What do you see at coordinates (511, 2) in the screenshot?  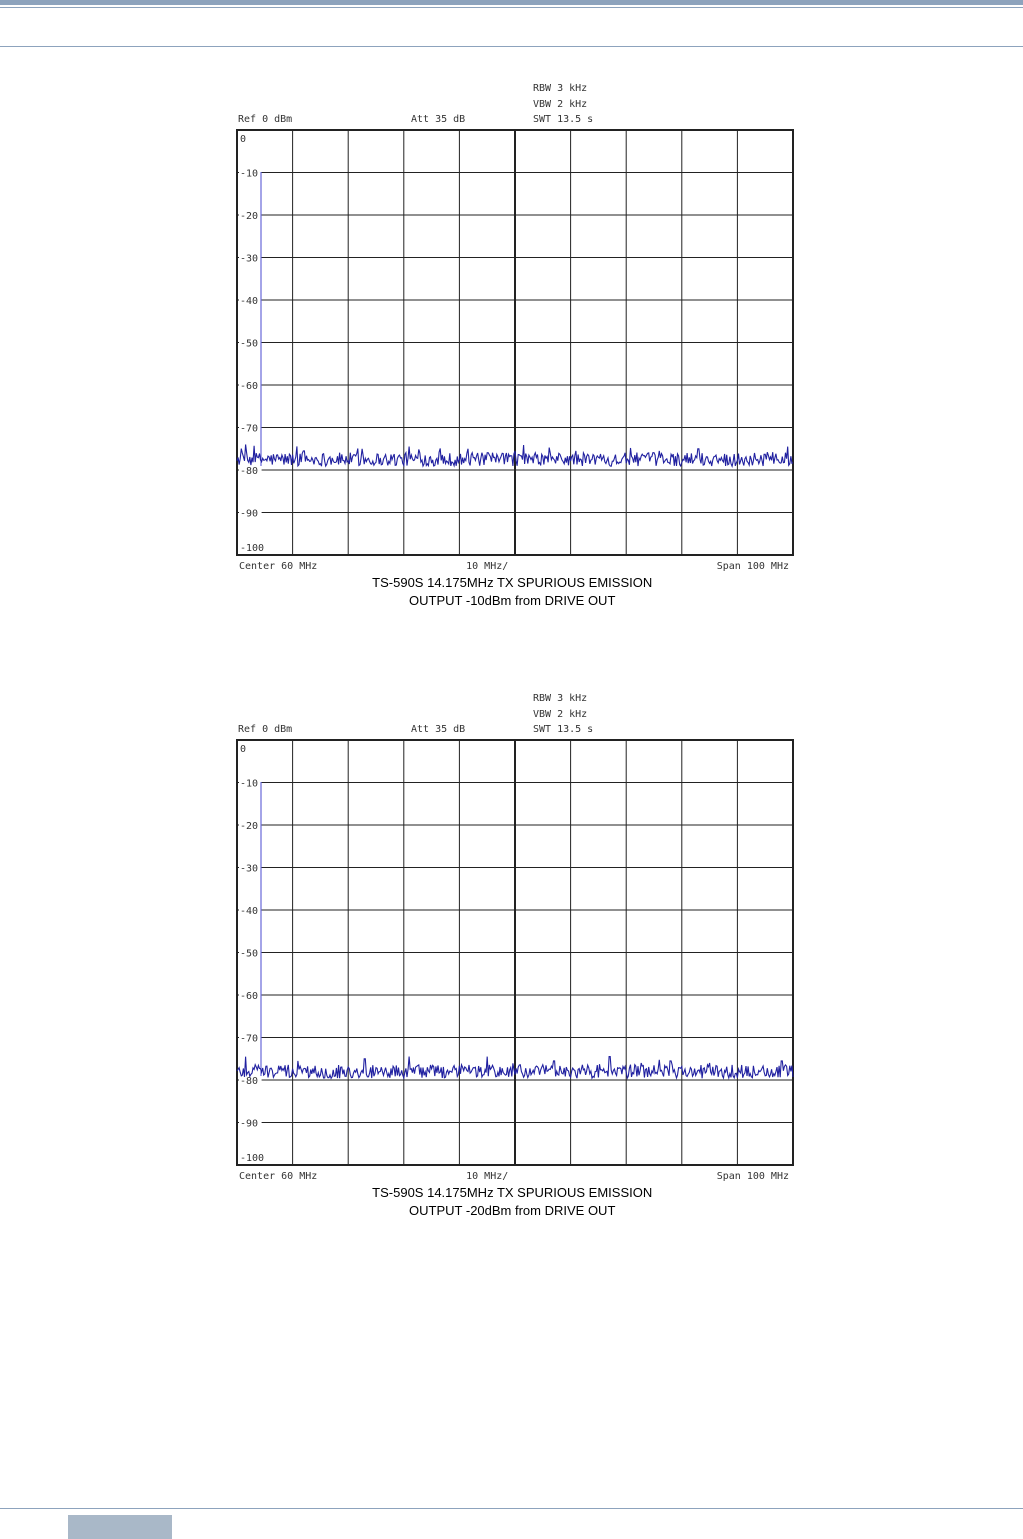 I see `header-bar` at bounding box center [511, 2].